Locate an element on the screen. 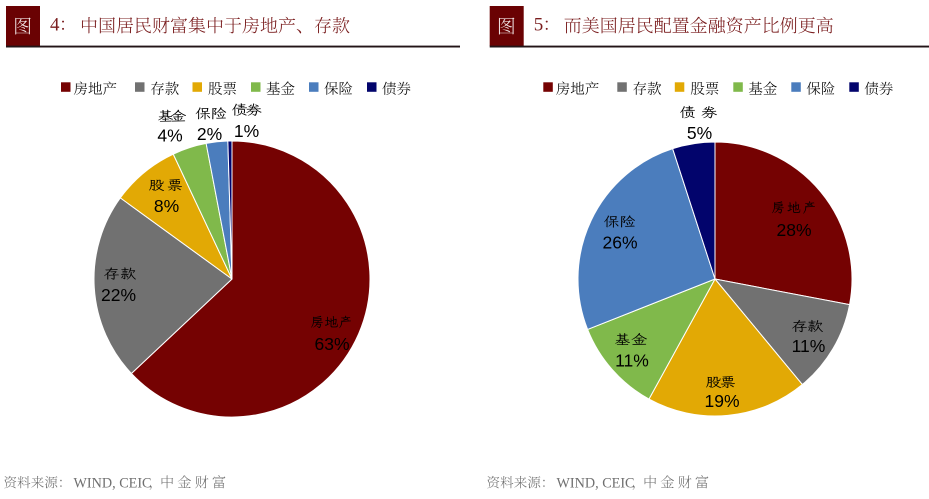 This screenshot has width=929, height=499. svg-text: 1% is located at coordinates (246, 131).